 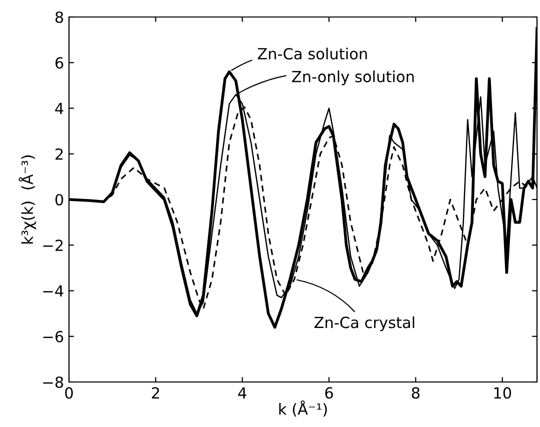 I want to click on y-tick-label: 0, so click(x=59, y=200).